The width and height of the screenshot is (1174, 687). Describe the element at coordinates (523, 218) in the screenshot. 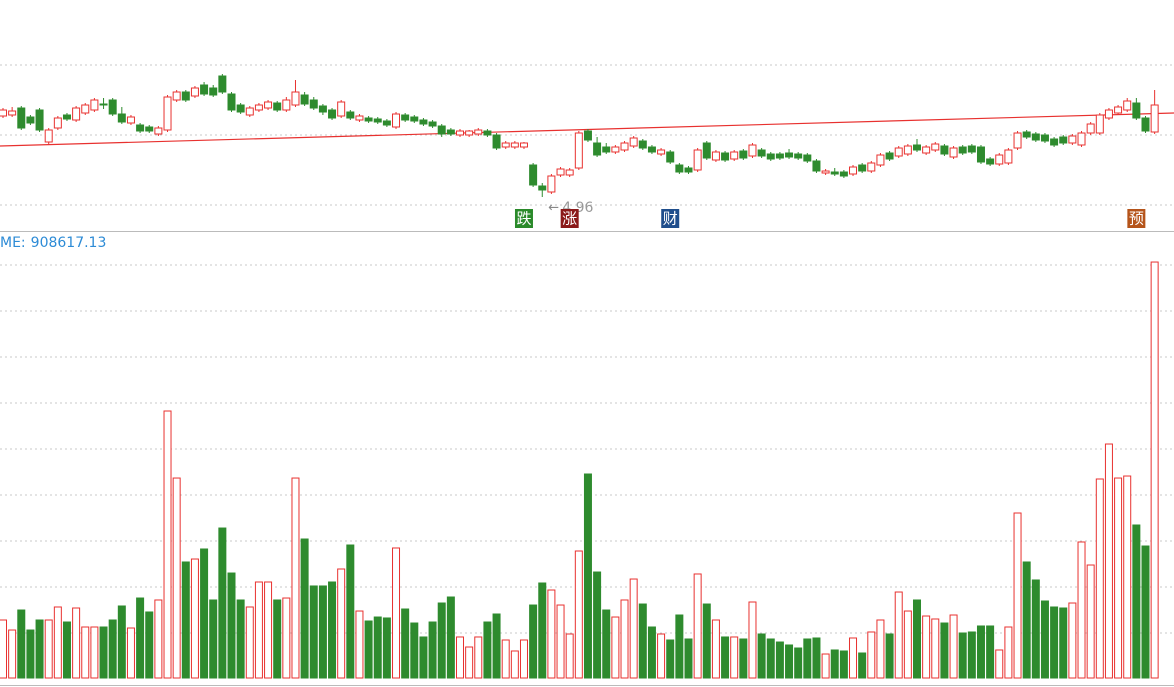

I see `event-badge` at that location.